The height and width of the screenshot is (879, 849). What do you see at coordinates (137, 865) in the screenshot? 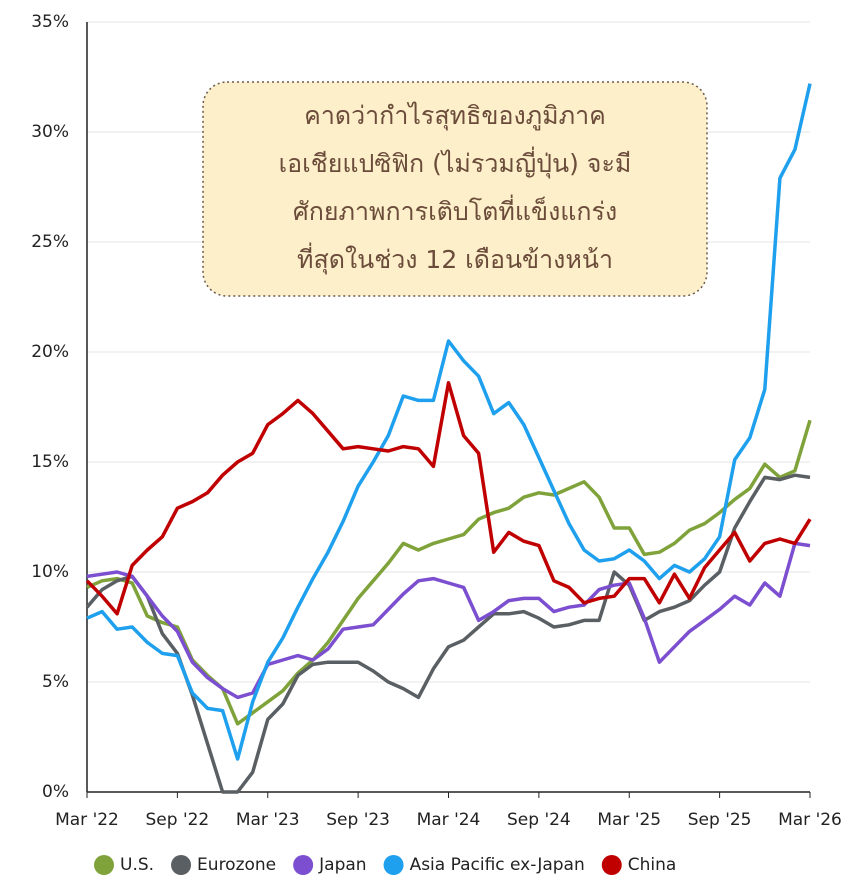
I see `legend-label: U.S.` at bounding box center [137, 865].